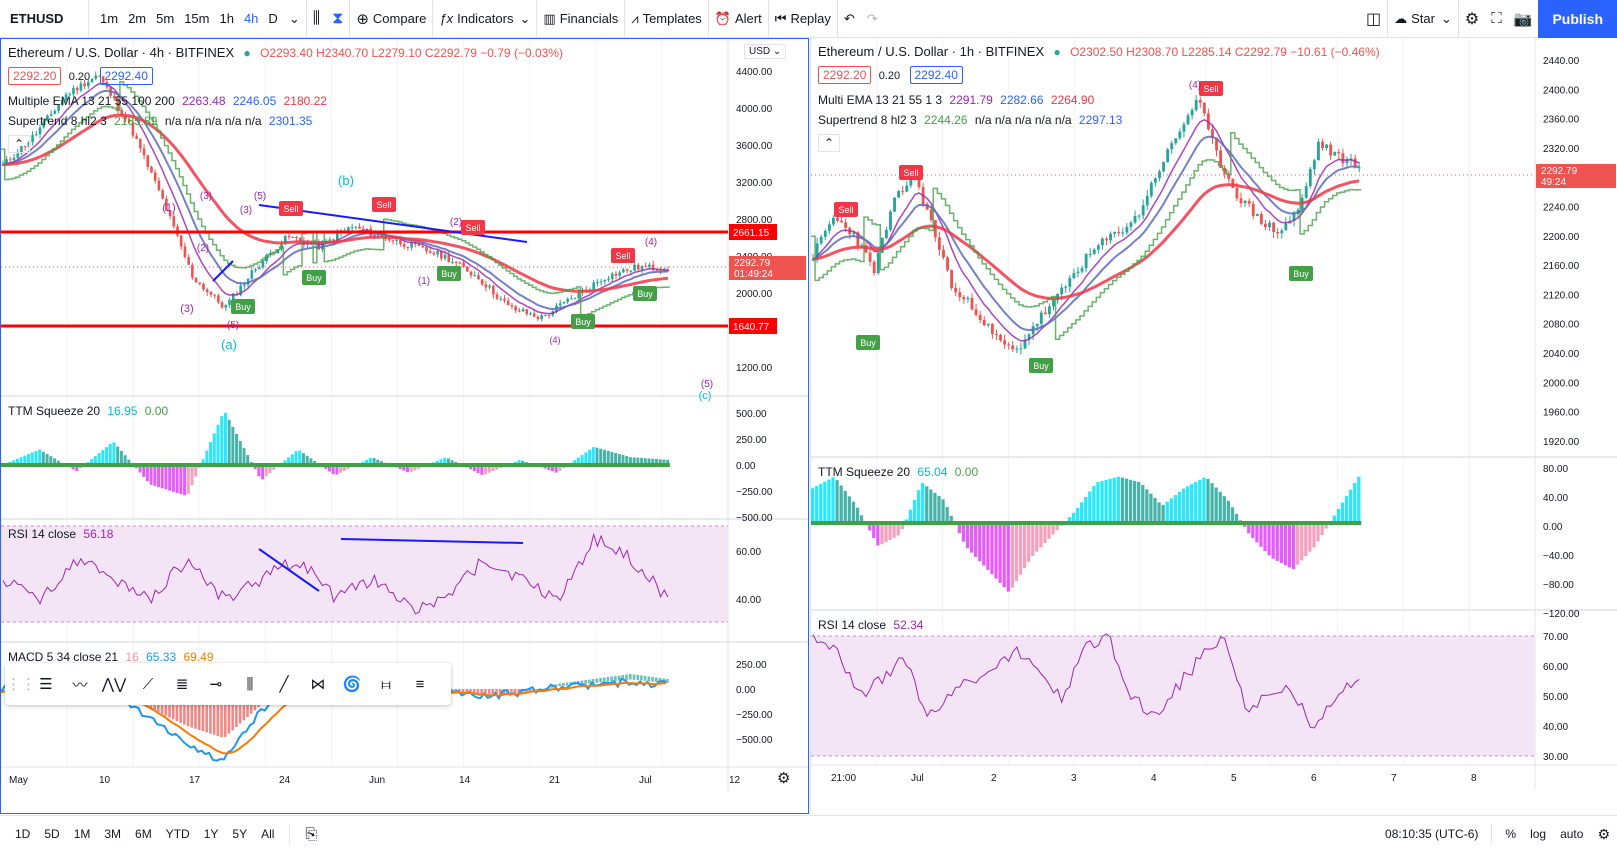 The height and width of the screenshot is (852, 1617). Describe the element at coordinates (391, 19) in the screenshot. I see `compare-button: ⊕ Compare` at that location.